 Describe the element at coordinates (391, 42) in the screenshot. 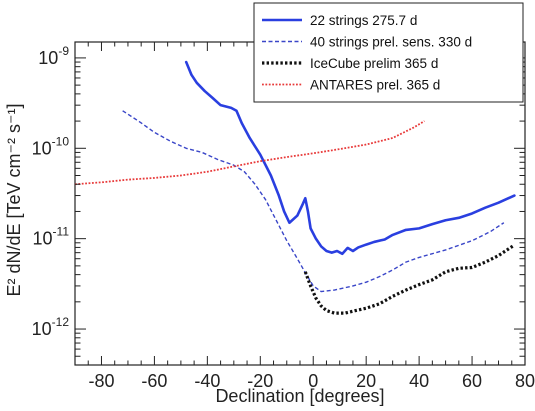

I see `legend-label-2: 40 strings prel. sens. 330 d` at that location.